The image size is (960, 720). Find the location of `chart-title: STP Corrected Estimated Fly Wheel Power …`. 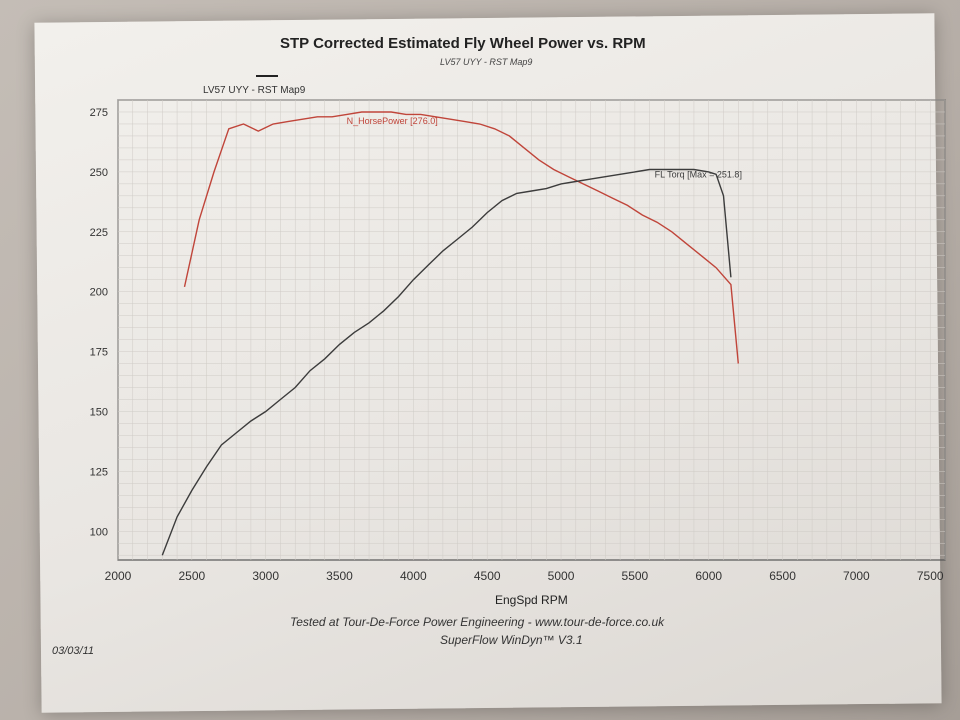

chart-title: STP Corrected Estimated Fly Wheel Power … is located at coordinates (463, 43).